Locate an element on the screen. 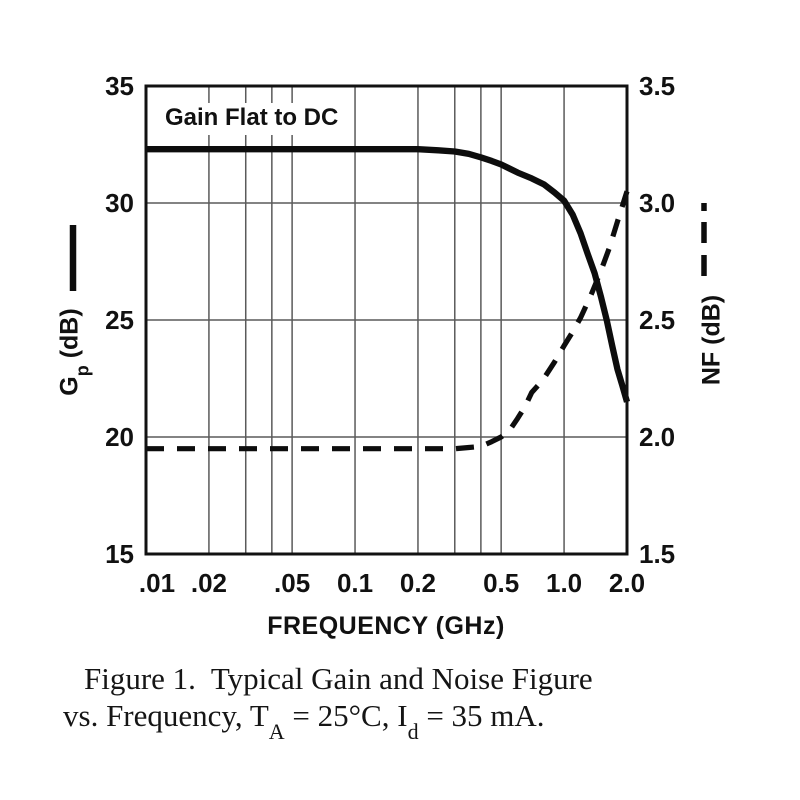  right-axis-tick: 2.5 is located at coordinates (657, 320).